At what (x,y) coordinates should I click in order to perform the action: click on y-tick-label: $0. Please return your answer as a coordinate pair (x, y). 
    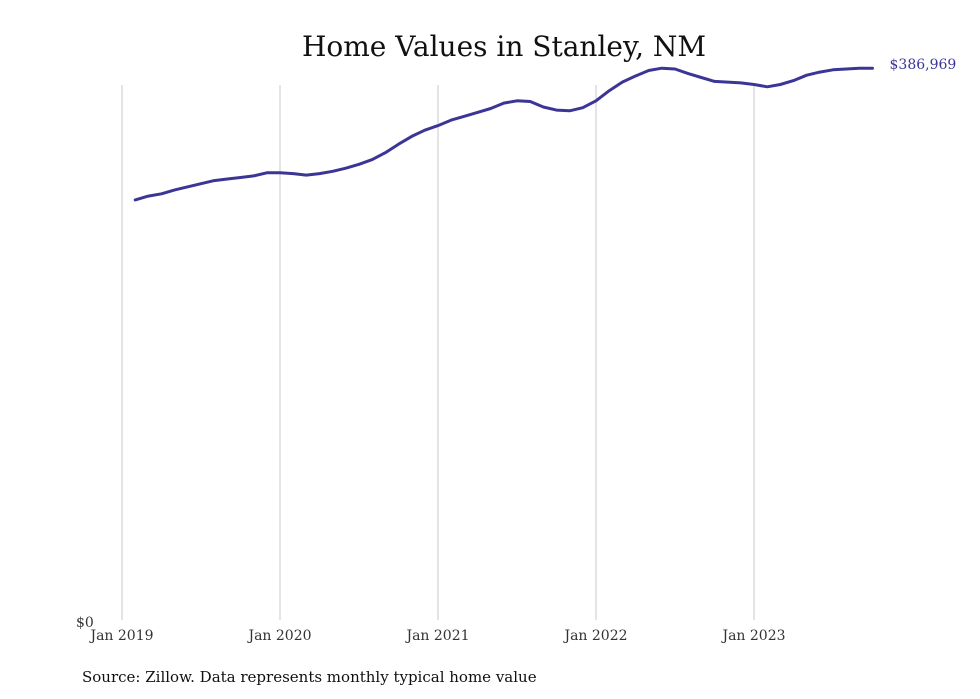
    Looking at the image, I should click on (85, 623).